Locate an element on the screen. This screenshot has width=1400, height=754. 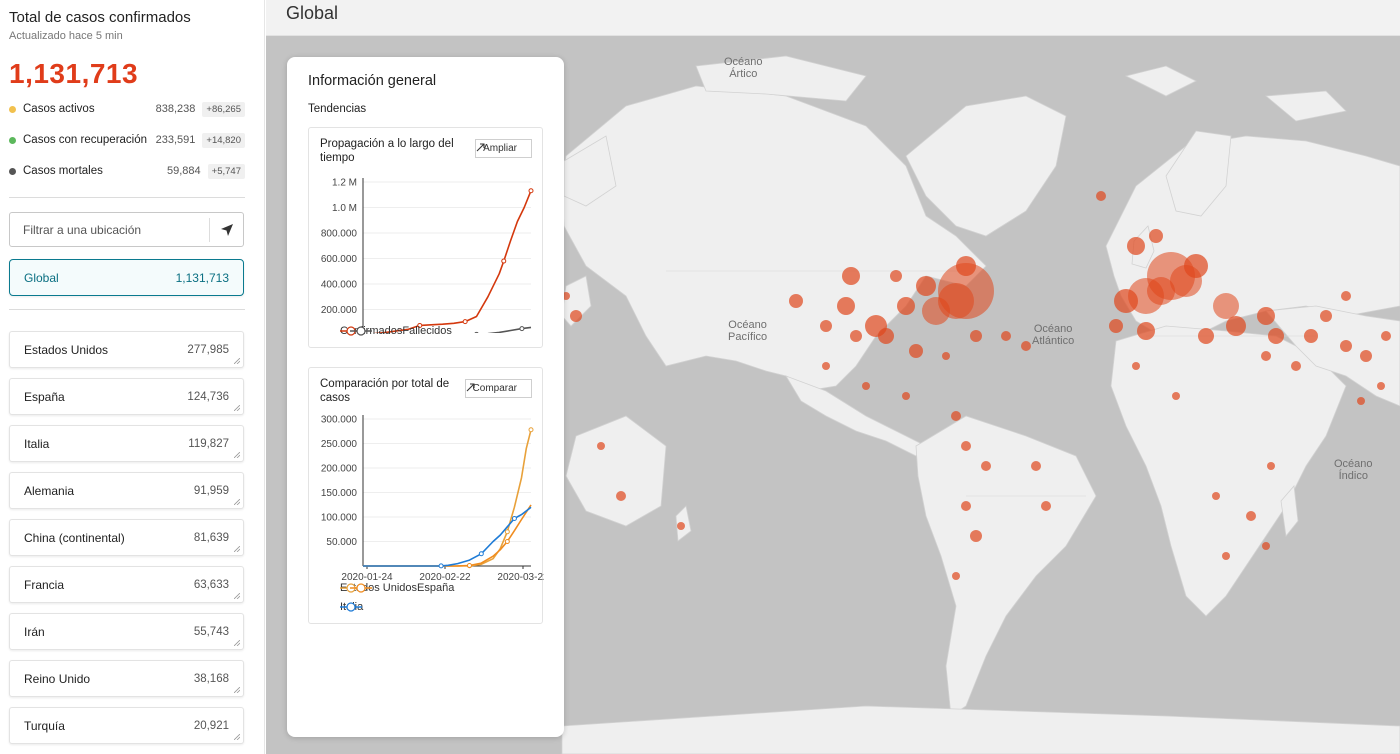
country-list-item: Turquía 20,921 is located at coordinates (126, 725).